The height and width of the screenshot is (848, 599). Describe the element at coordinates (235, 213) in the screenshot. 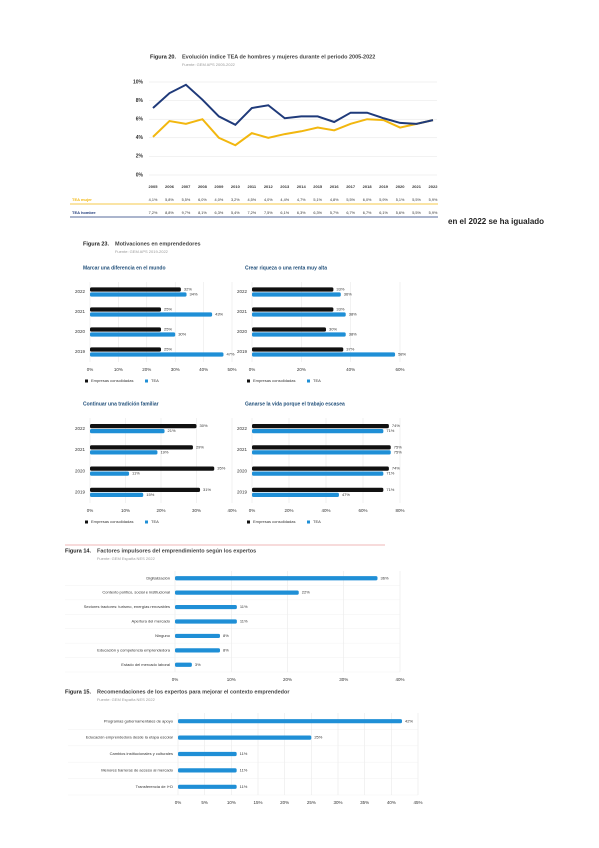

I see `value-label: 5,4%` at that location.